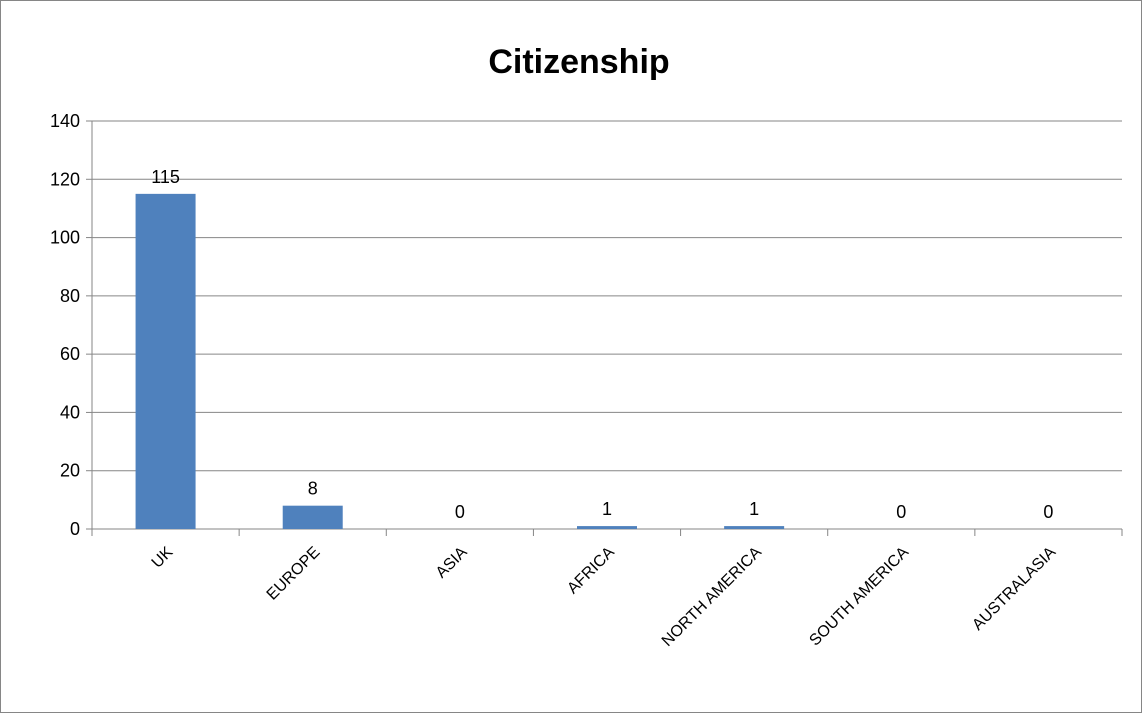 The height and width of the screenshot is (714, 1142). What do you see at coordinates (578, 62) in the screenshot?
I see `chart-title: Citizenship` at bounding box center [578, 62].